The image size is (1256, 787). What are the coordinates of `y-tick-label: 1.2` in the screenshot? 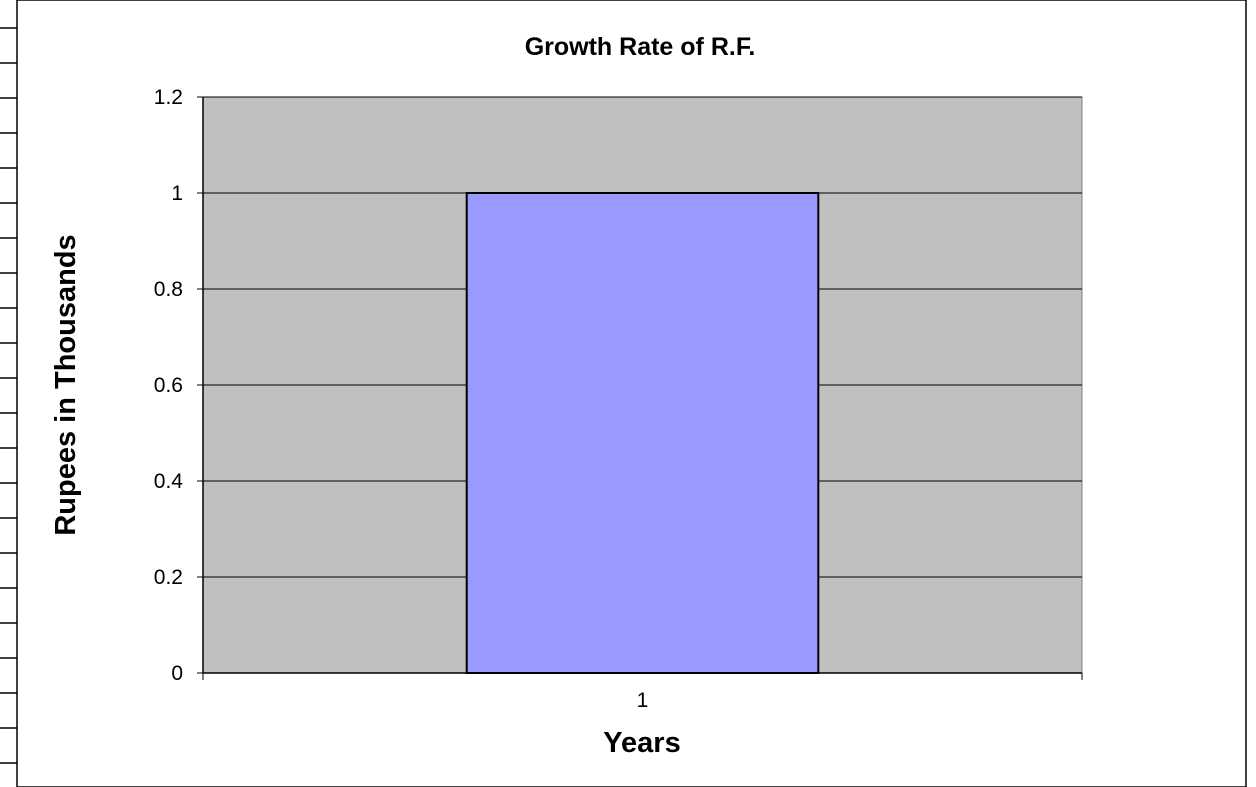 It's located at (168, 97).